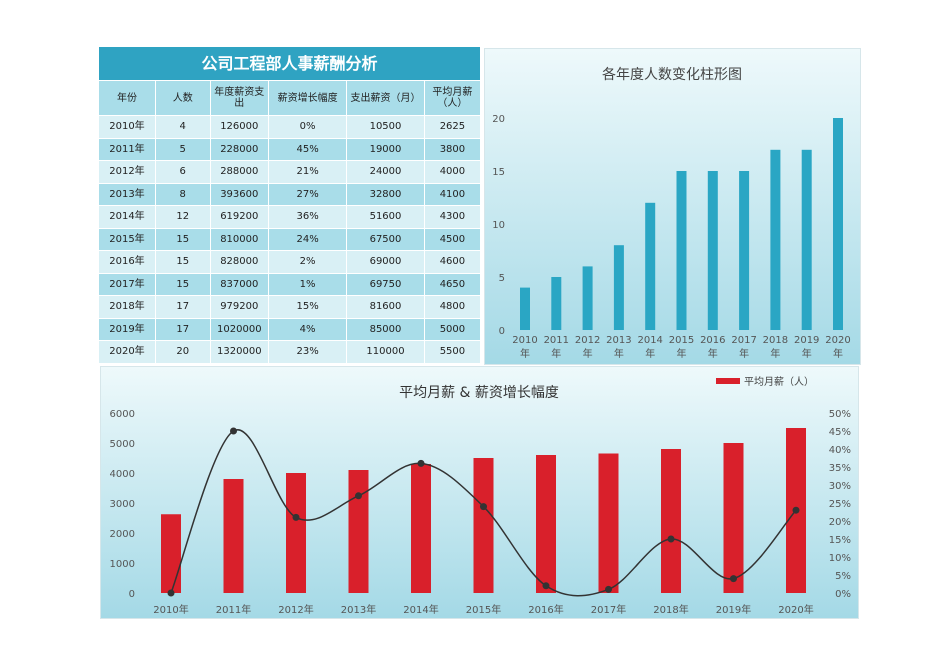 The image size is (950, 672). What do you see at coordinates (385, 172) in the screenshot?
I see `table-cell: 24000` at bounding box center [385, 172].